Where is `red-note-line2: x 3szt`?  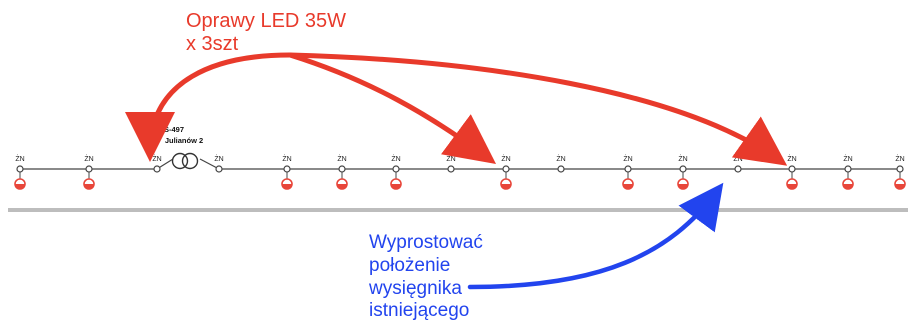 red-note-line2: x 3szt is located at coordinates (212, 44).